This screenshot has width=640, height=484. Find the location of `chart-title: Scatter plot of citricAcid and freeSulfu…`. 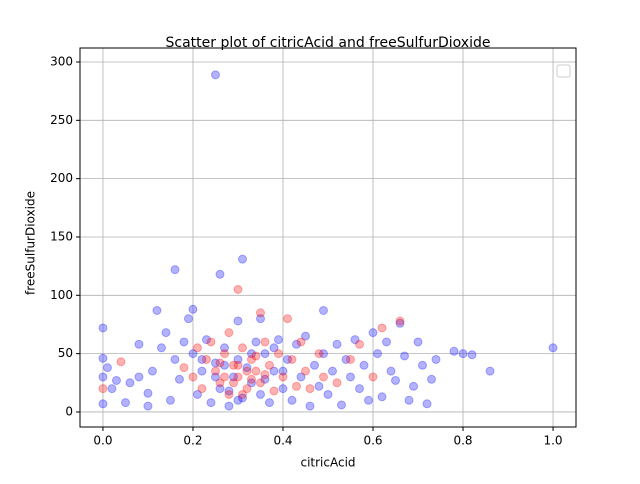

chart-title: Scatter plot of citricAcid and freeSulfu… is located at coordinates (328, 43).